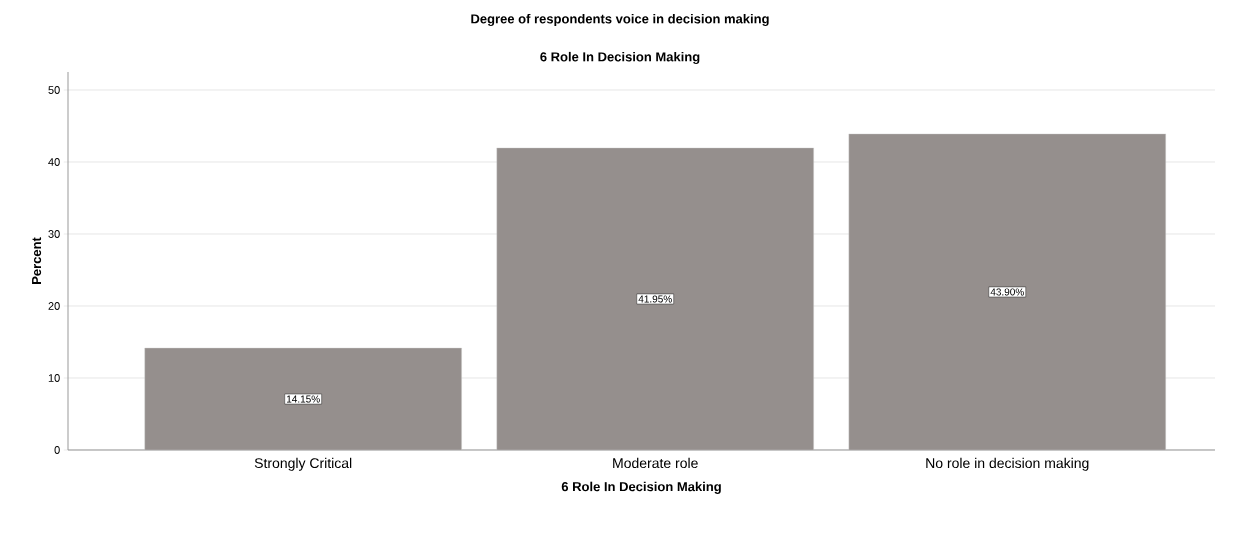  What do you see at coordinates (1007, 292) in the screenshot?
I see `data-label: 43.90%` at bounding box center [1007, 292].